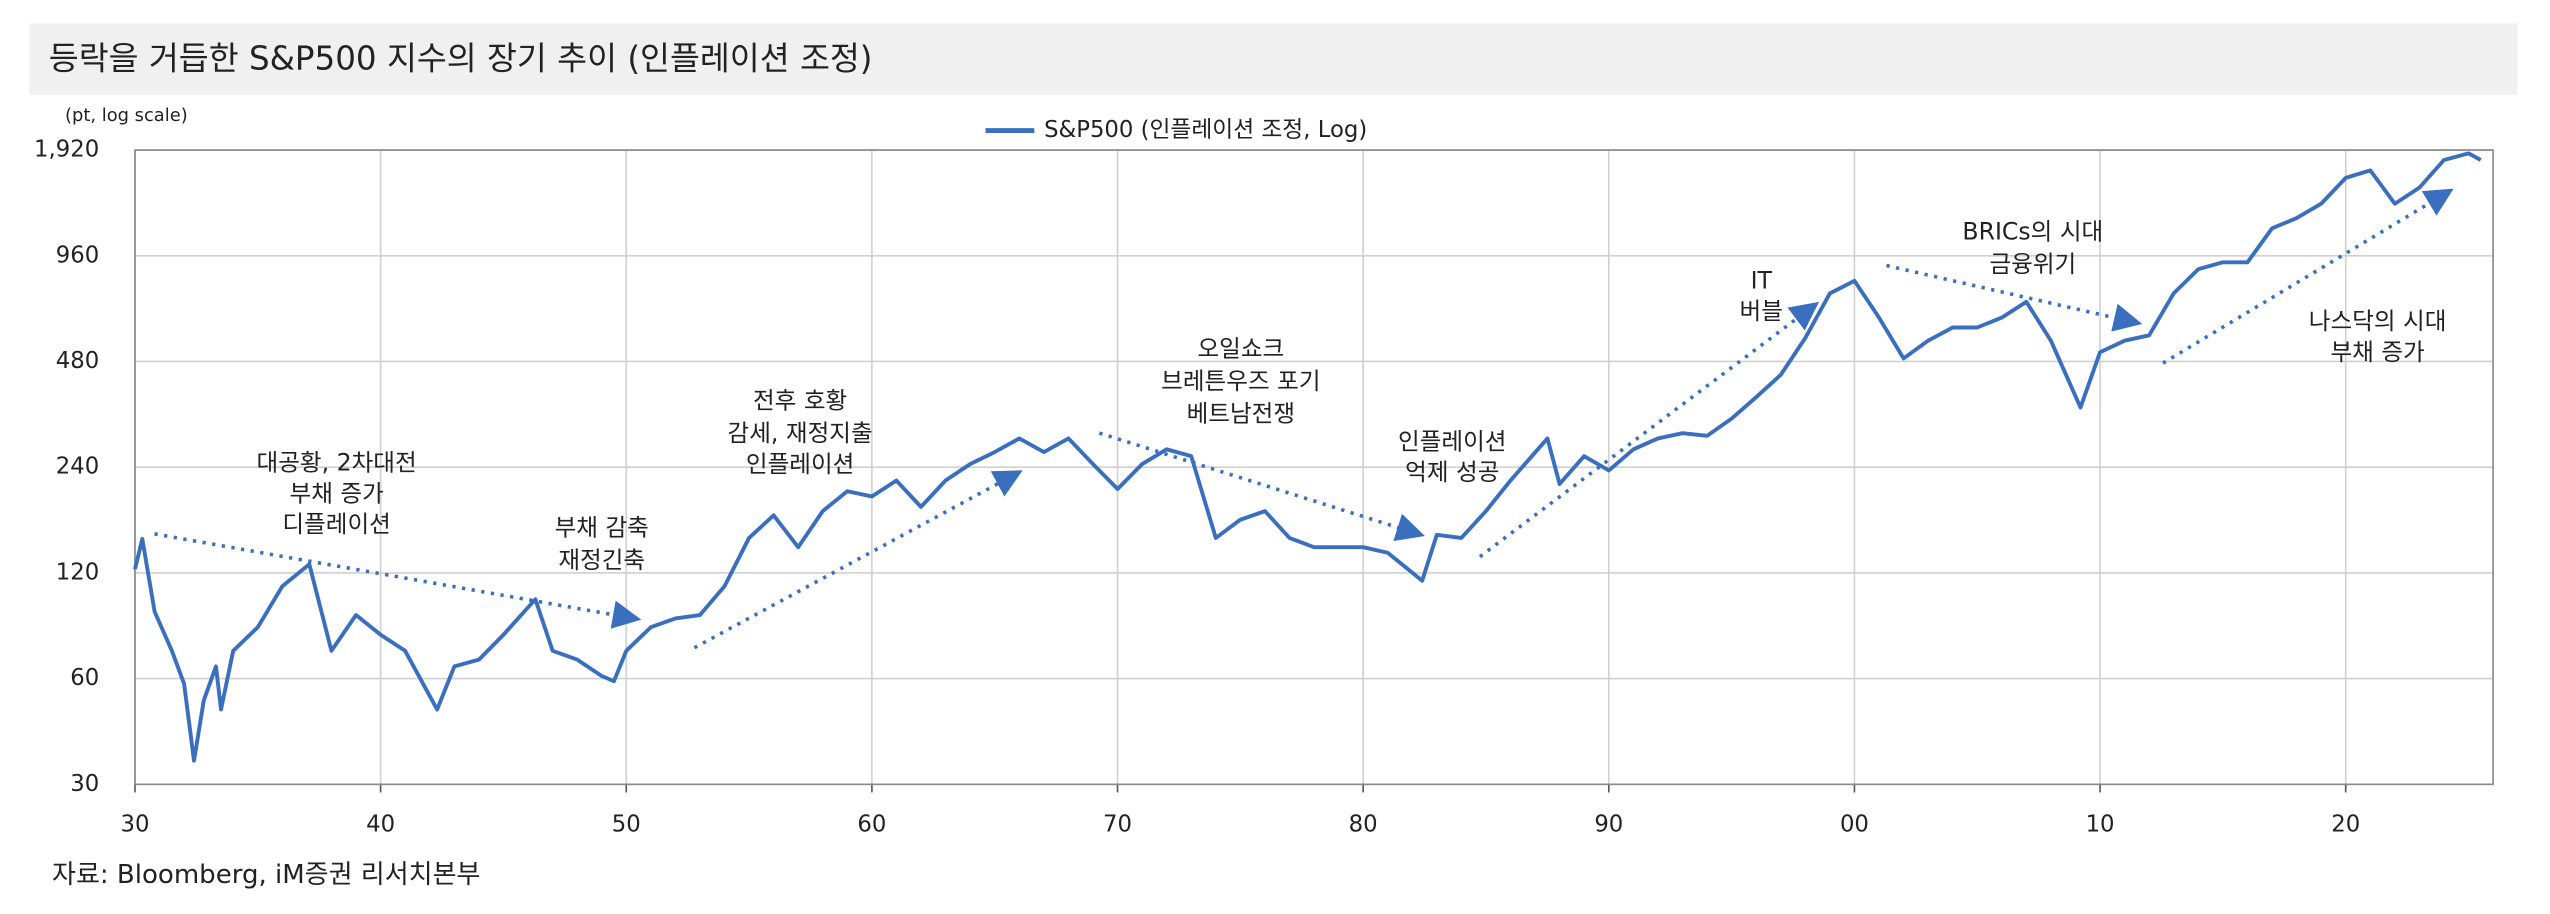 Image resolution: width=2550 pixels, height=914 pixels. What do you see at coordinates (602, 527) in the screenshot?
I see `annotation: 부채 감축` at bounding box center [602, 527].